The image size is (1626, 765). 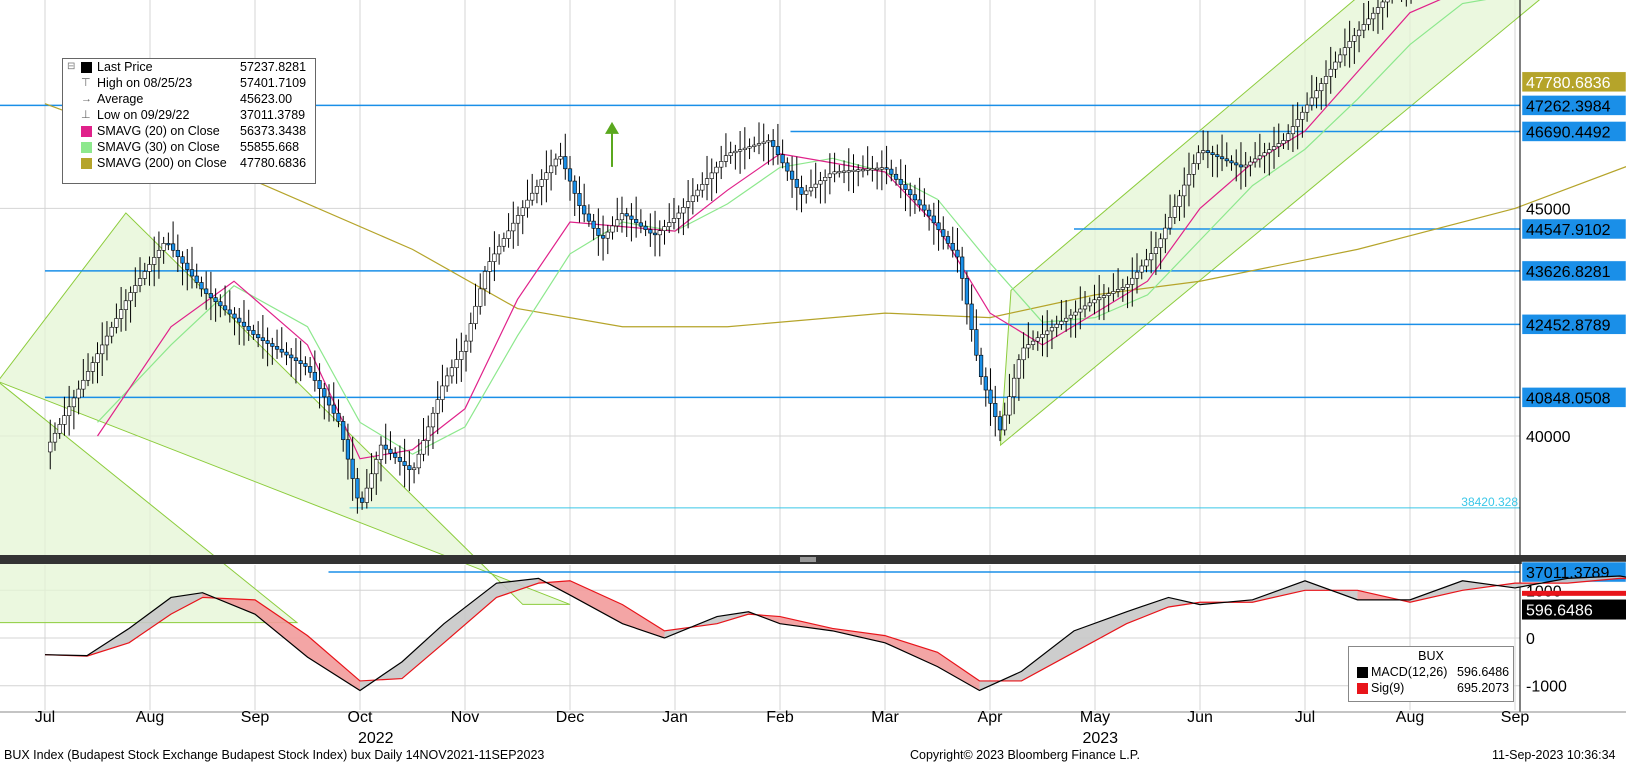 I want to click on price-label: 43626.8281, so click(x=1568, y=272).